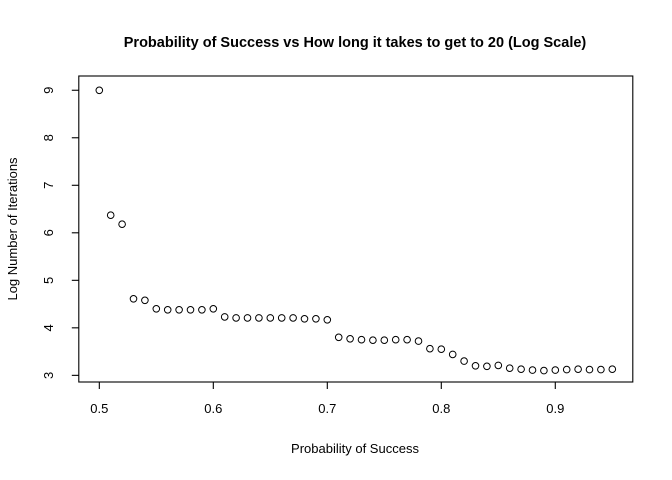  Describe the element at coordinates (48, 375) in the screenshot. I see `y-tick-label: 3` at that location.